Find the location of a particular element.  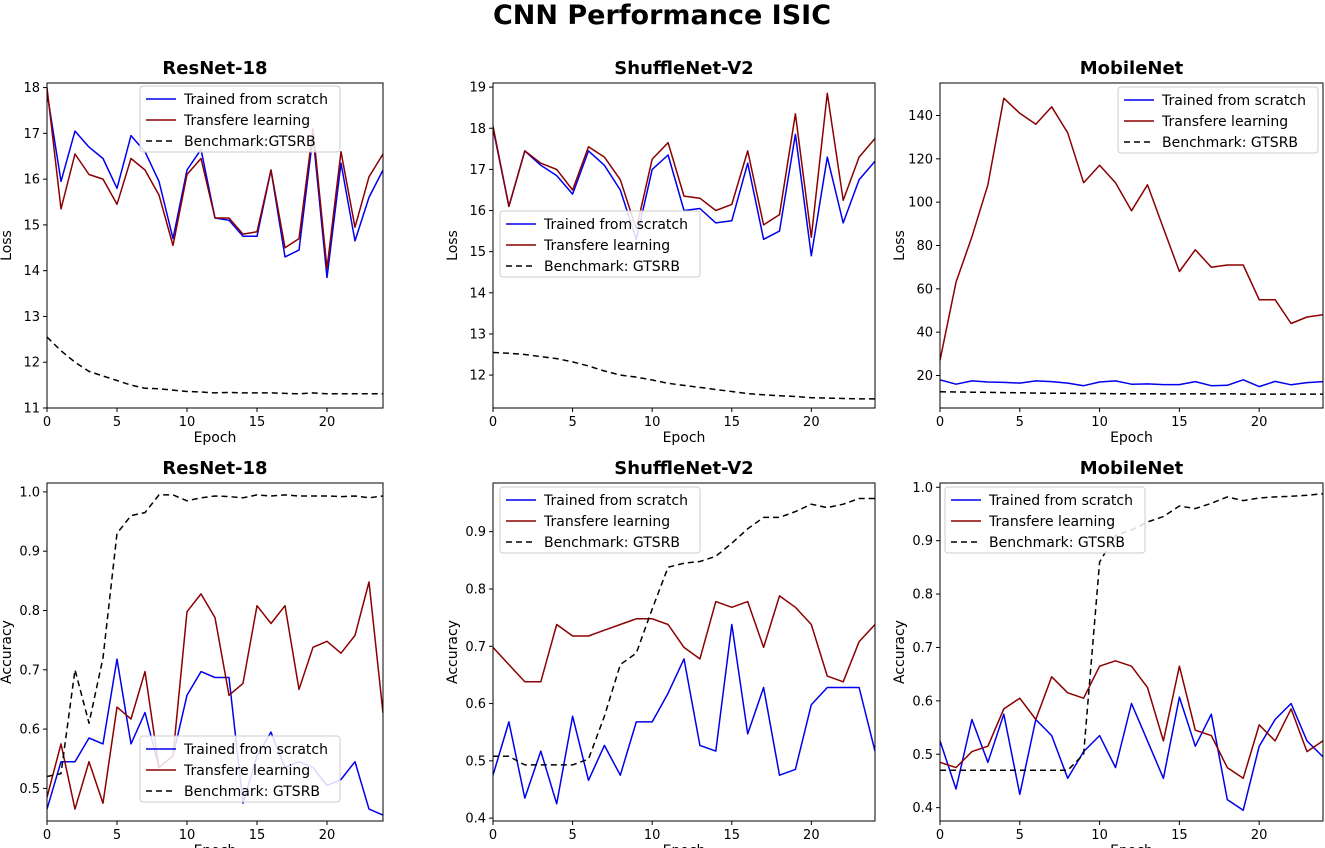

legend-box is located at coordinates (600, 520).